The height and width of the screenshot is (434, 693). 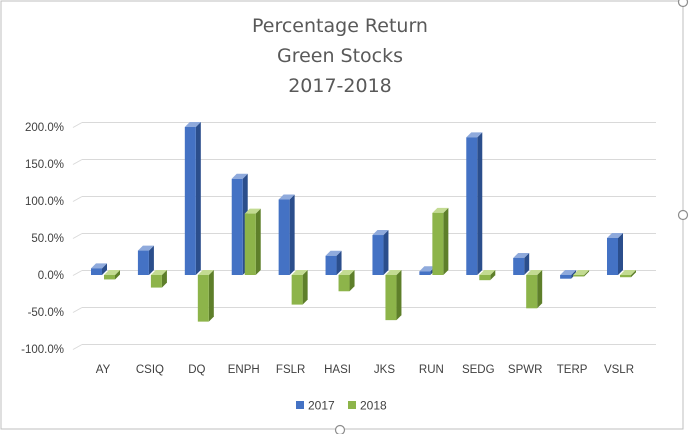 I want to click on bar-hasi-2018, so click(x=346, y=281).